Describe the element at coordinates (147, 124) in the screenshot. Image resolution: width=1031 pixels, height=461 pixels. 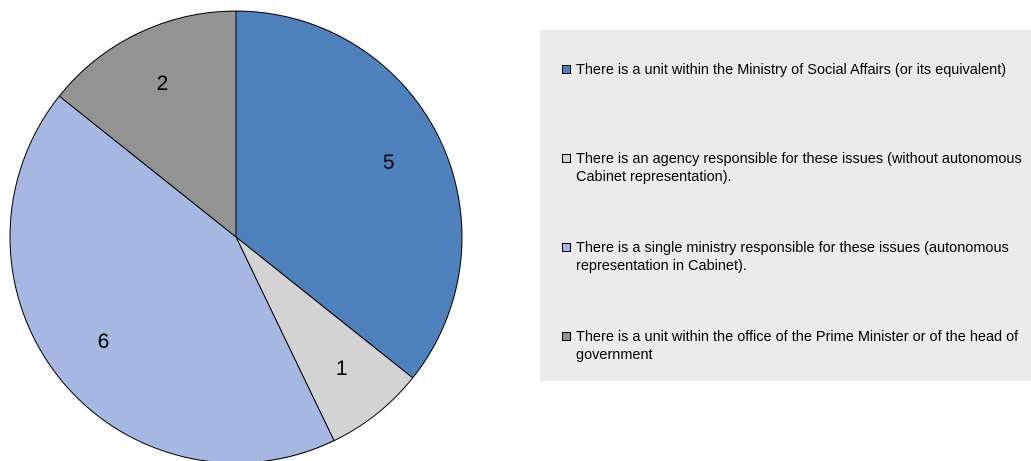
I see `pie-slice-pm-office-unit` at that location.